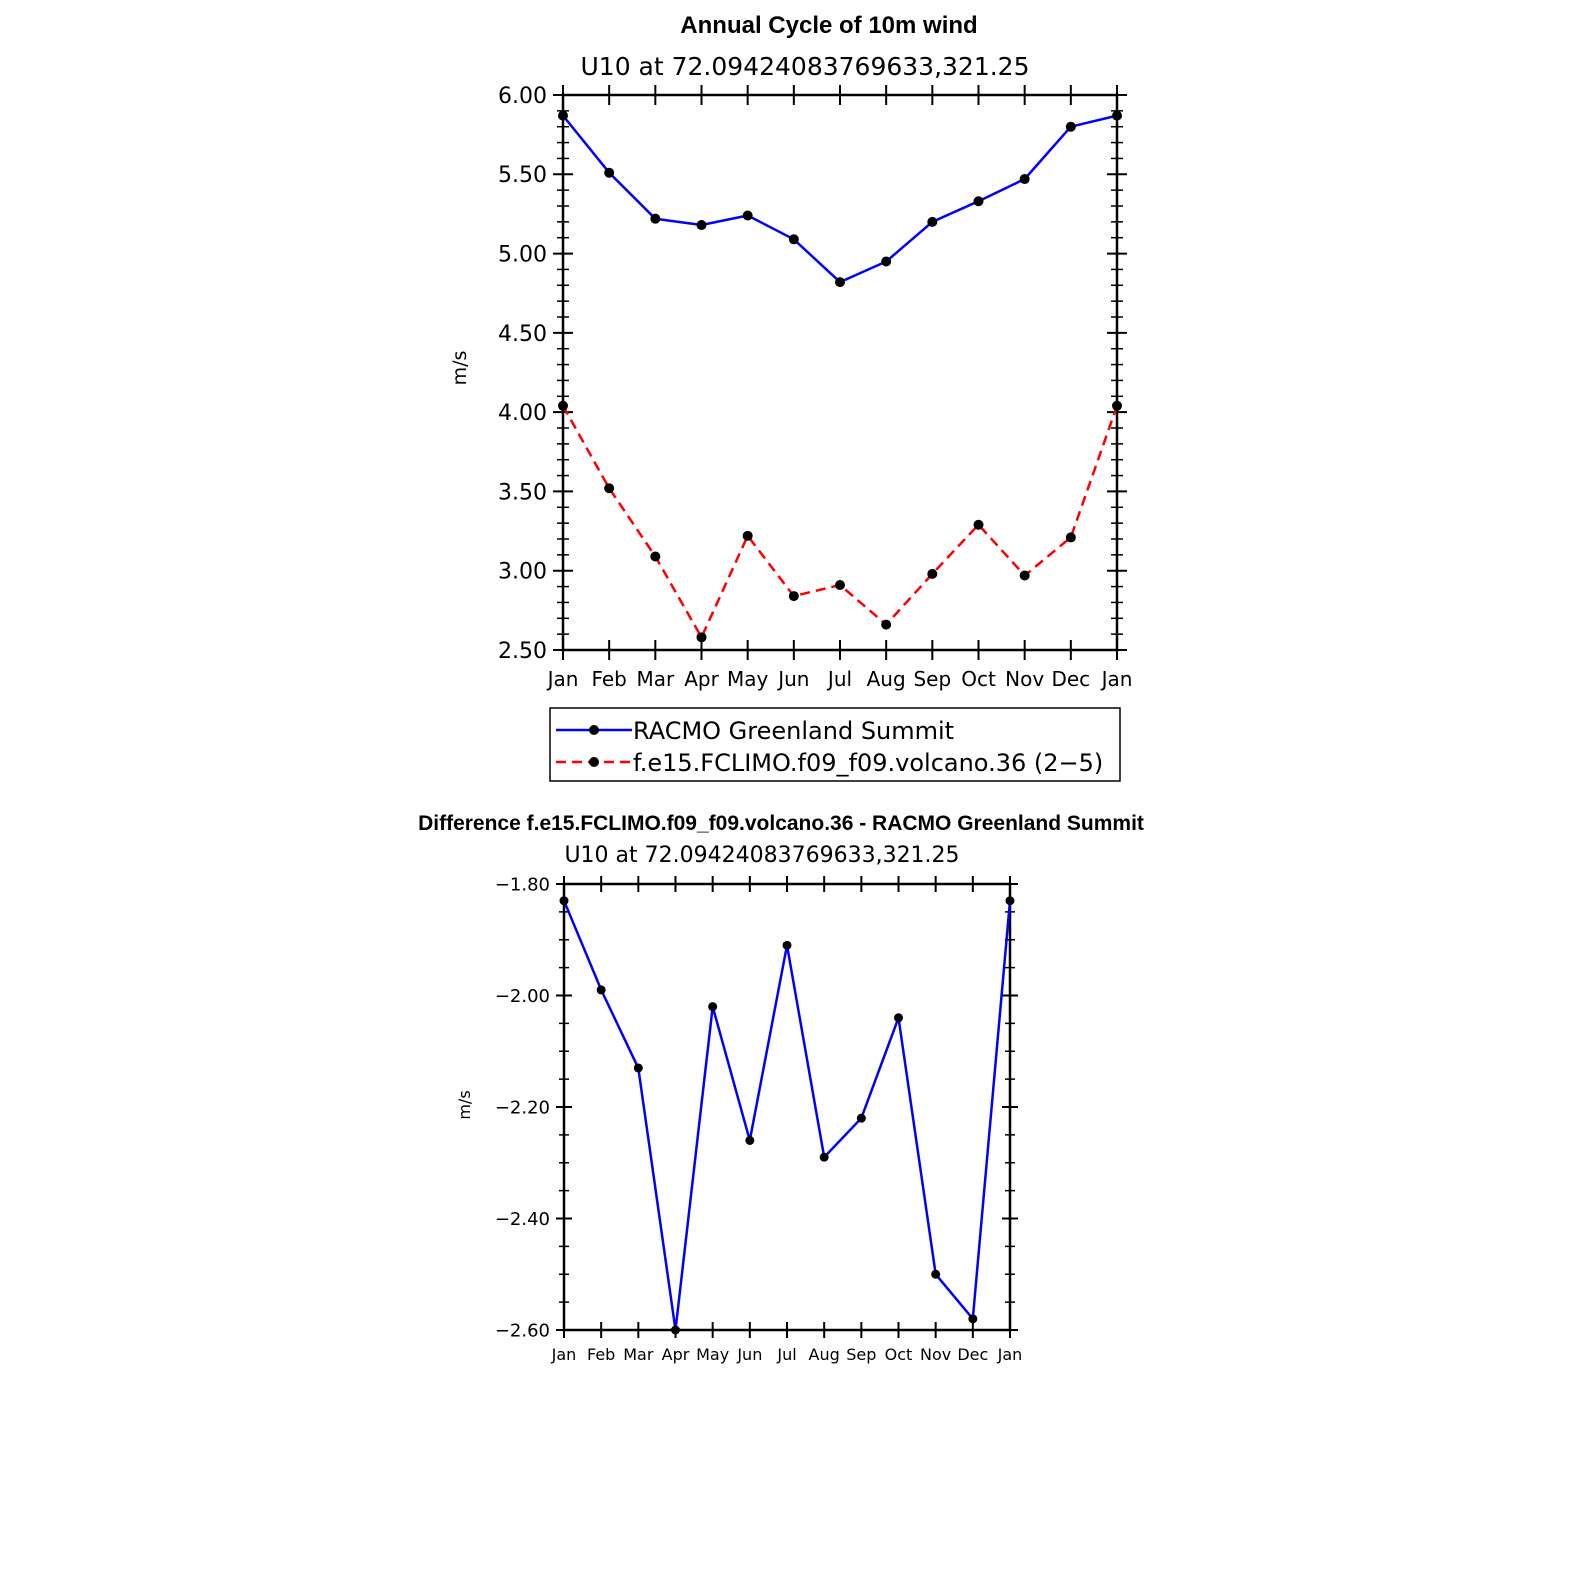 The height and width of the screenshot is (1574, 1574). Describe the element at coordinates (464, 1104) in the screenshot. I see `chart2-ylabel: m/s` at that location.